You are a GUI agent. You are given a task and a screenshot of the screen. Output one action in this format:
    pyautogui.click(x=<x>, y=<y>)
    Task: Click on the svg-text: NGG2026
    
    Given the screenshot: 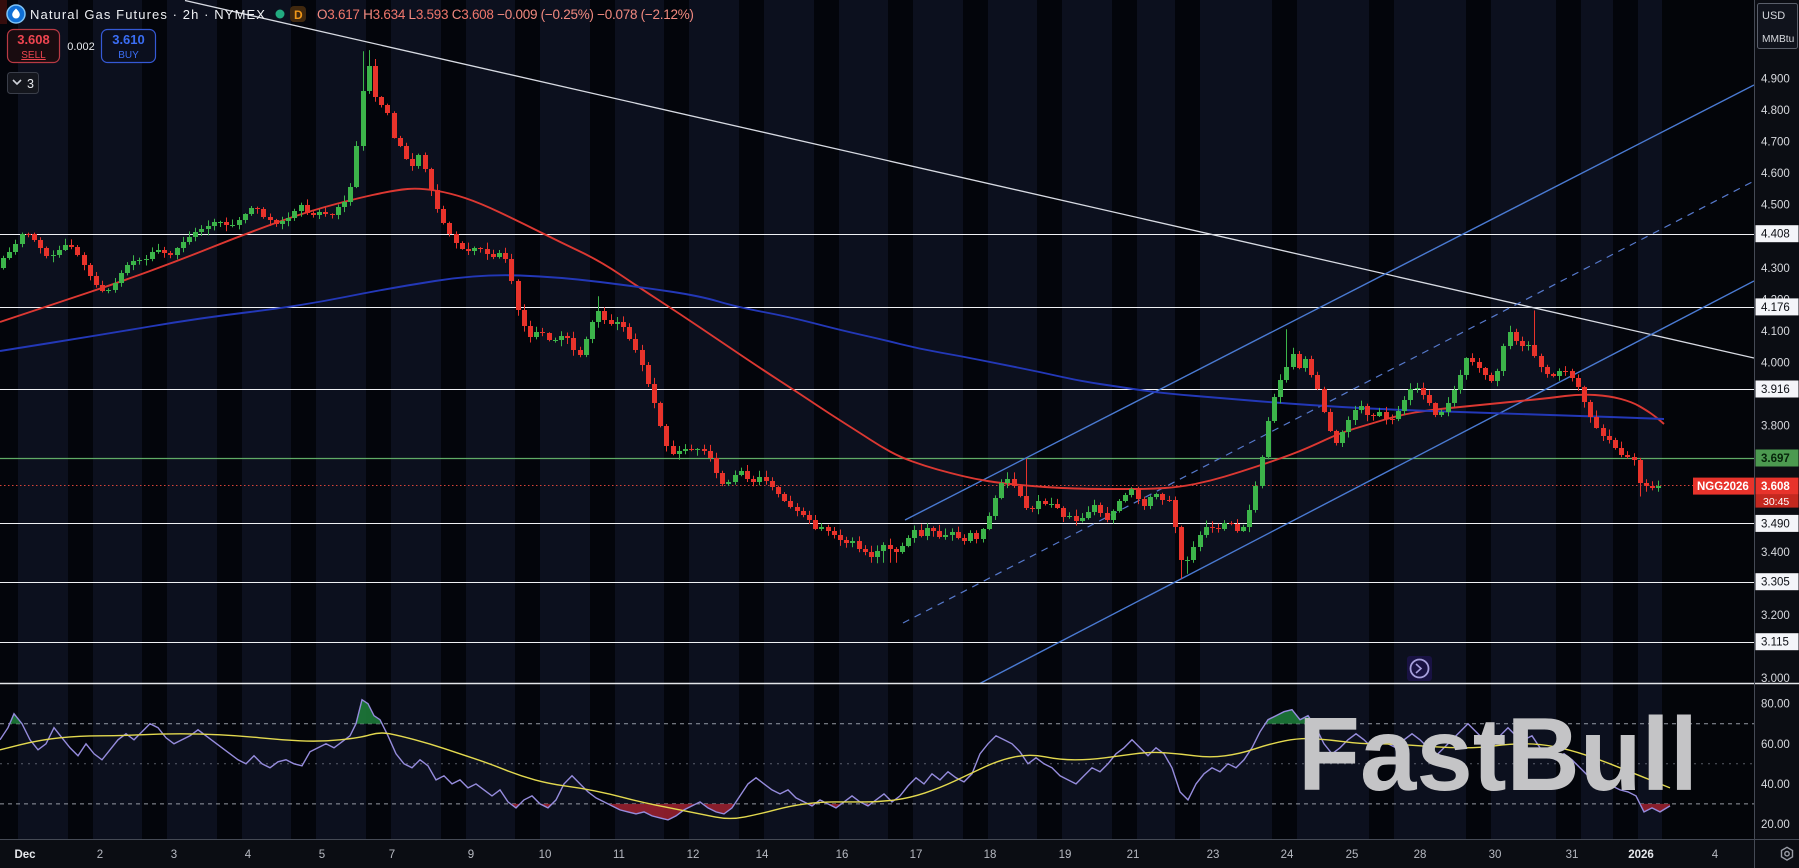 What is the action you would take?
    pyautogui.click(x=1723, y=487)
    